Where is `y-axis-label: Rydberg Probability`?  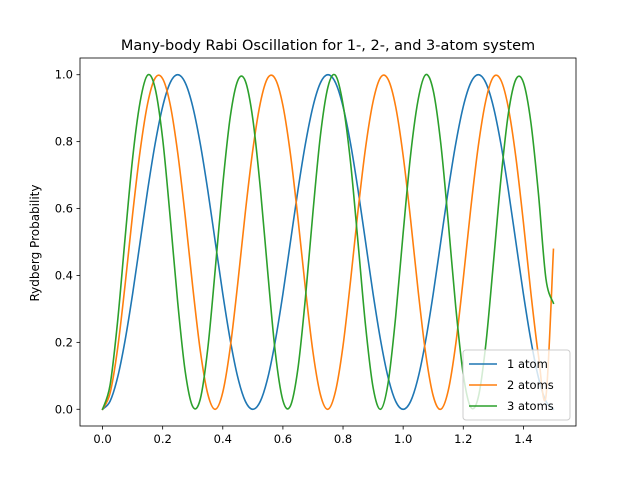 y-axis-label: Rydberg Probability is located at coordinates (35, 243).